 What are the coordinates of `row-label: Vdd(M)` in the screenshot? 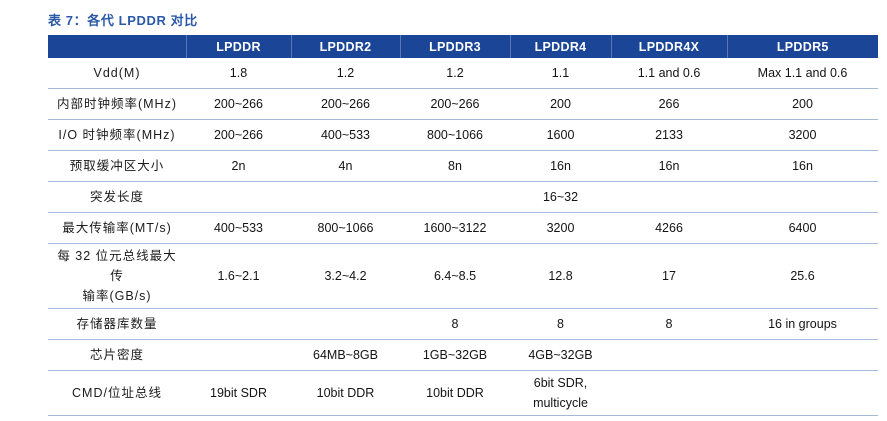 It's located at (117, 73).